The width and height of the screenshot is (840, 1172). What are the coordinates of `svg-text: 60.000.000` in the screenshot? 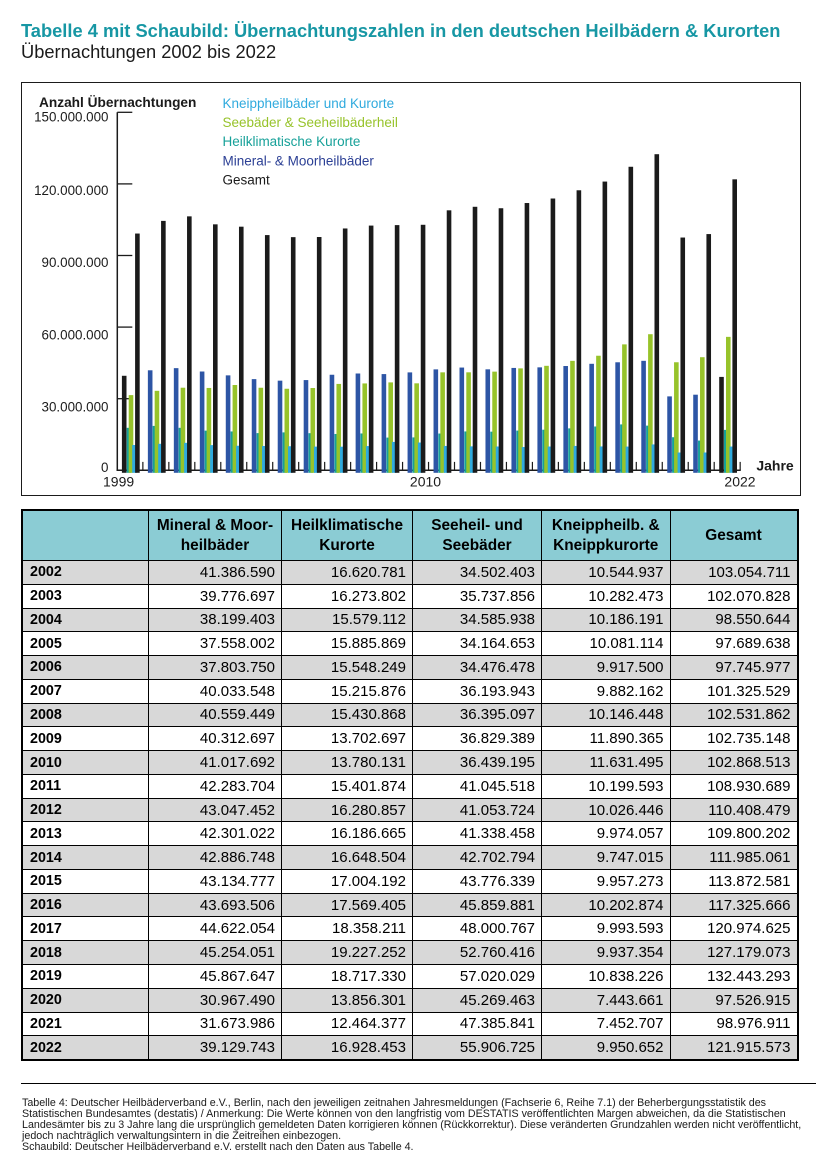 It's located at (75, 335).